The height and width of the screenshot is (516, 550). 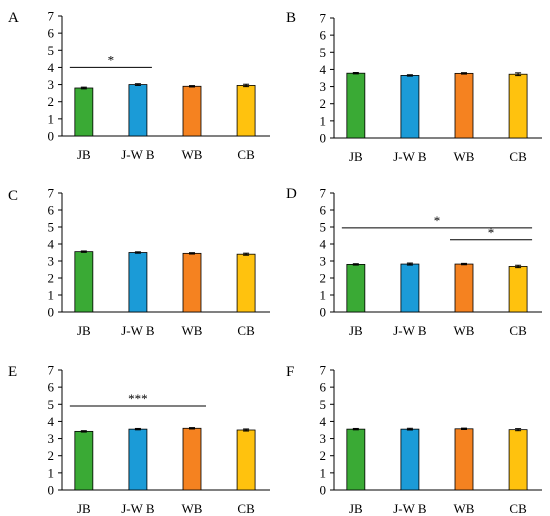 I want to click on panel-label: B, so click(x=291, y=18).